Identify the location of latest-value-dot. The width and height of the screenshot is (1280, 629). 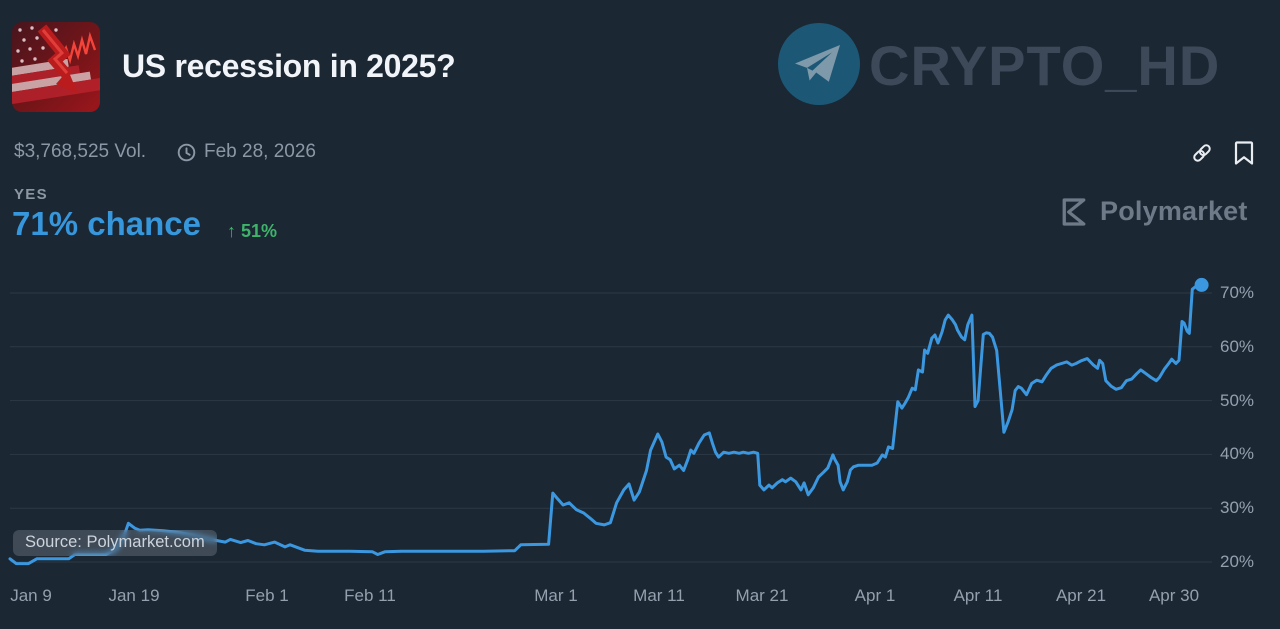
(1201, 284).